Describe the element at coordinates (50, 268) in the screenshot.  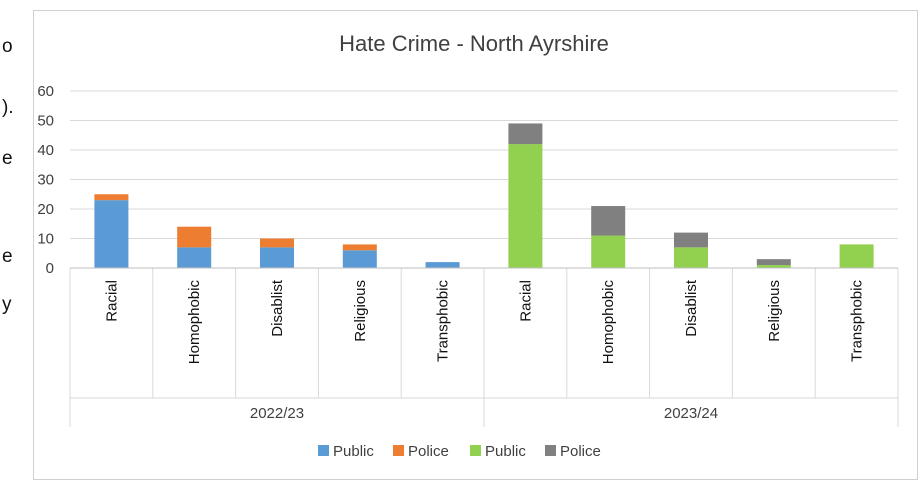
I see `y-tick-label: 0` at that location.